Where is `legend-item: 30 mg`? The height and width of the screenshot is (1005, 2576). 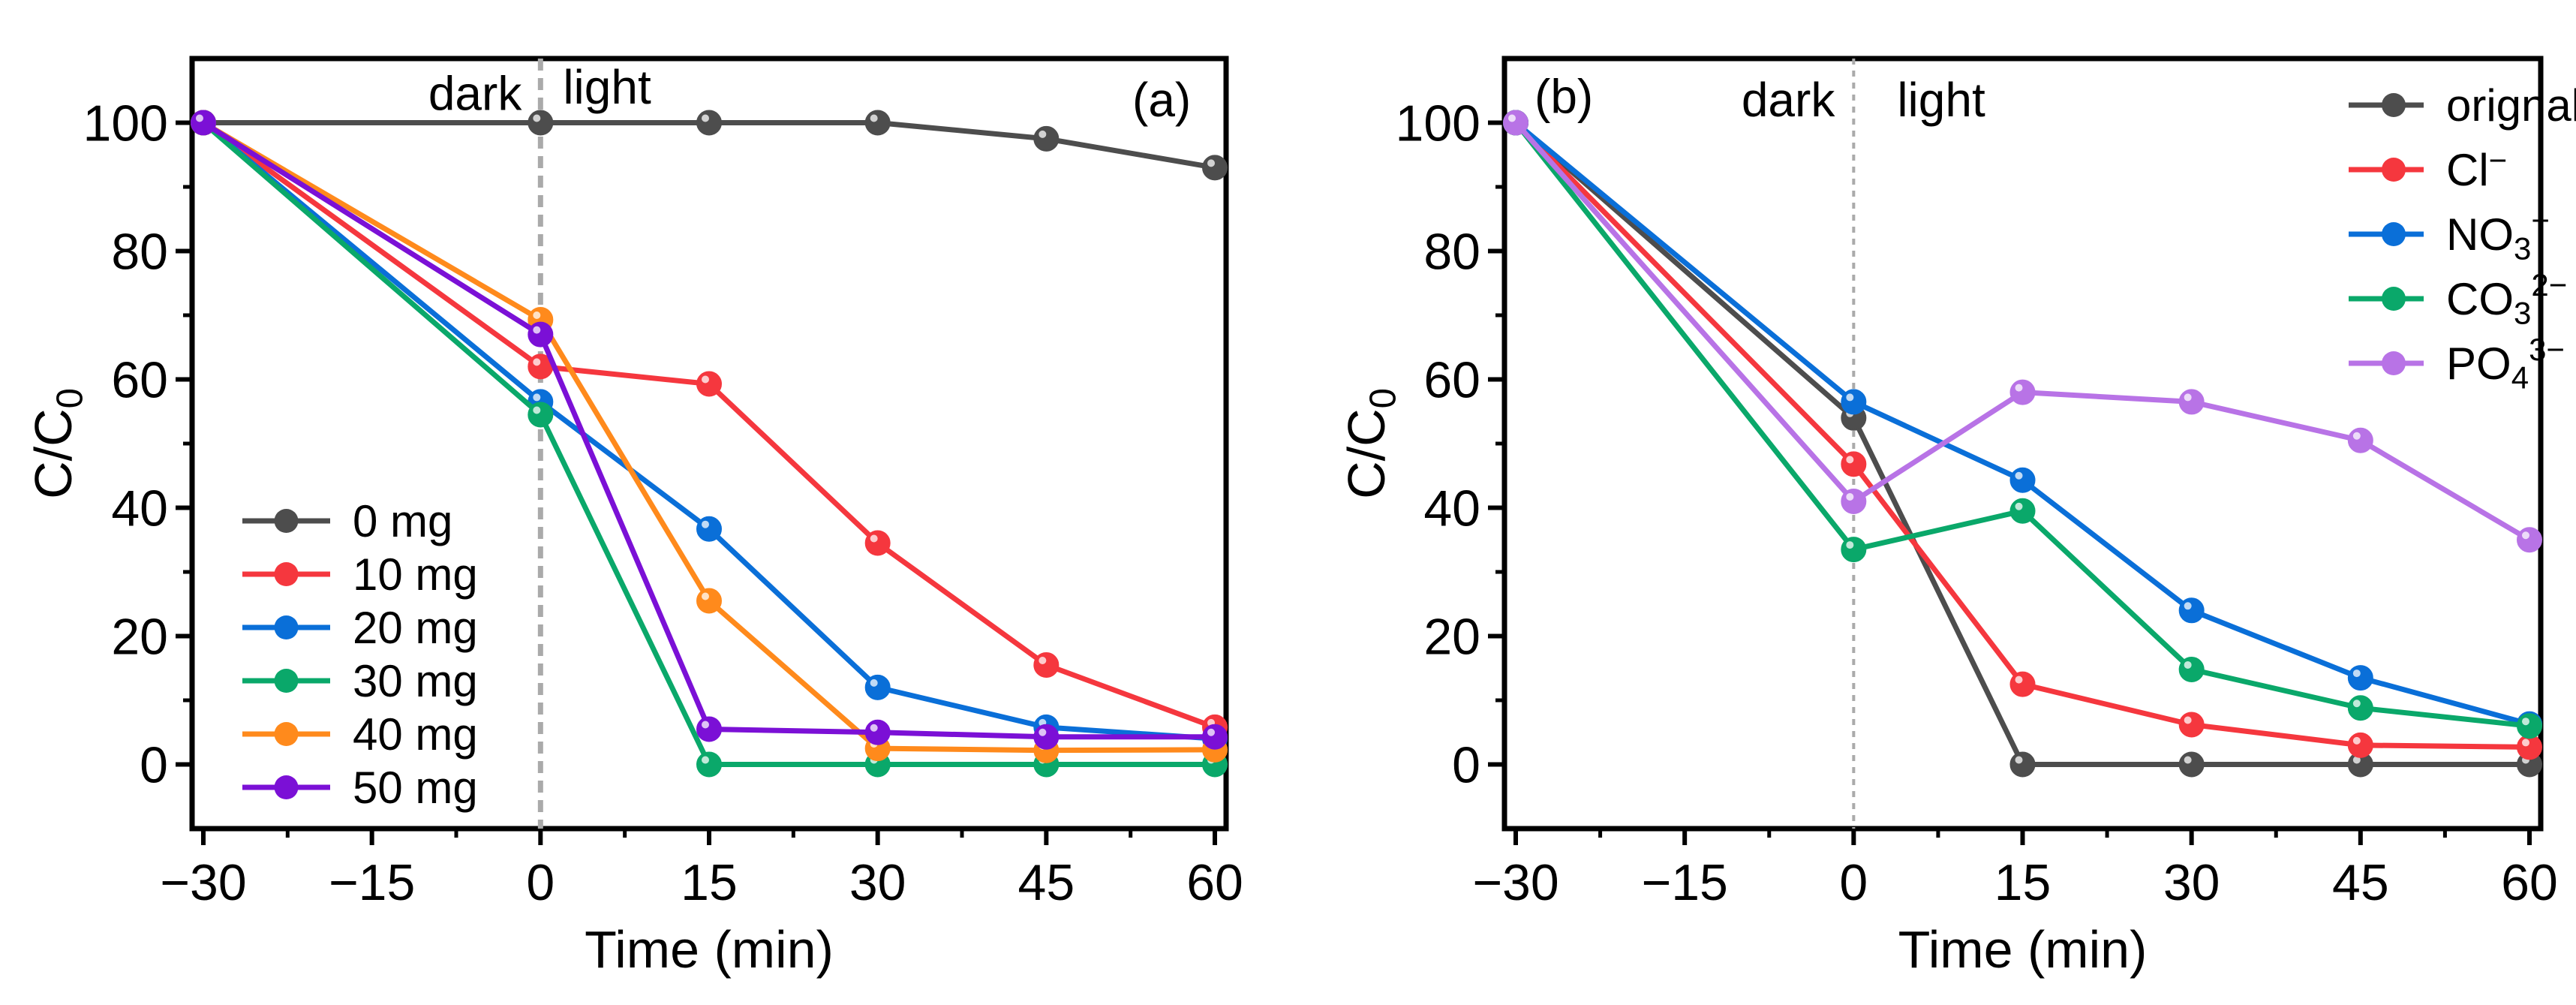
legend-item: 30 mg is located at coordinates (360, 681).